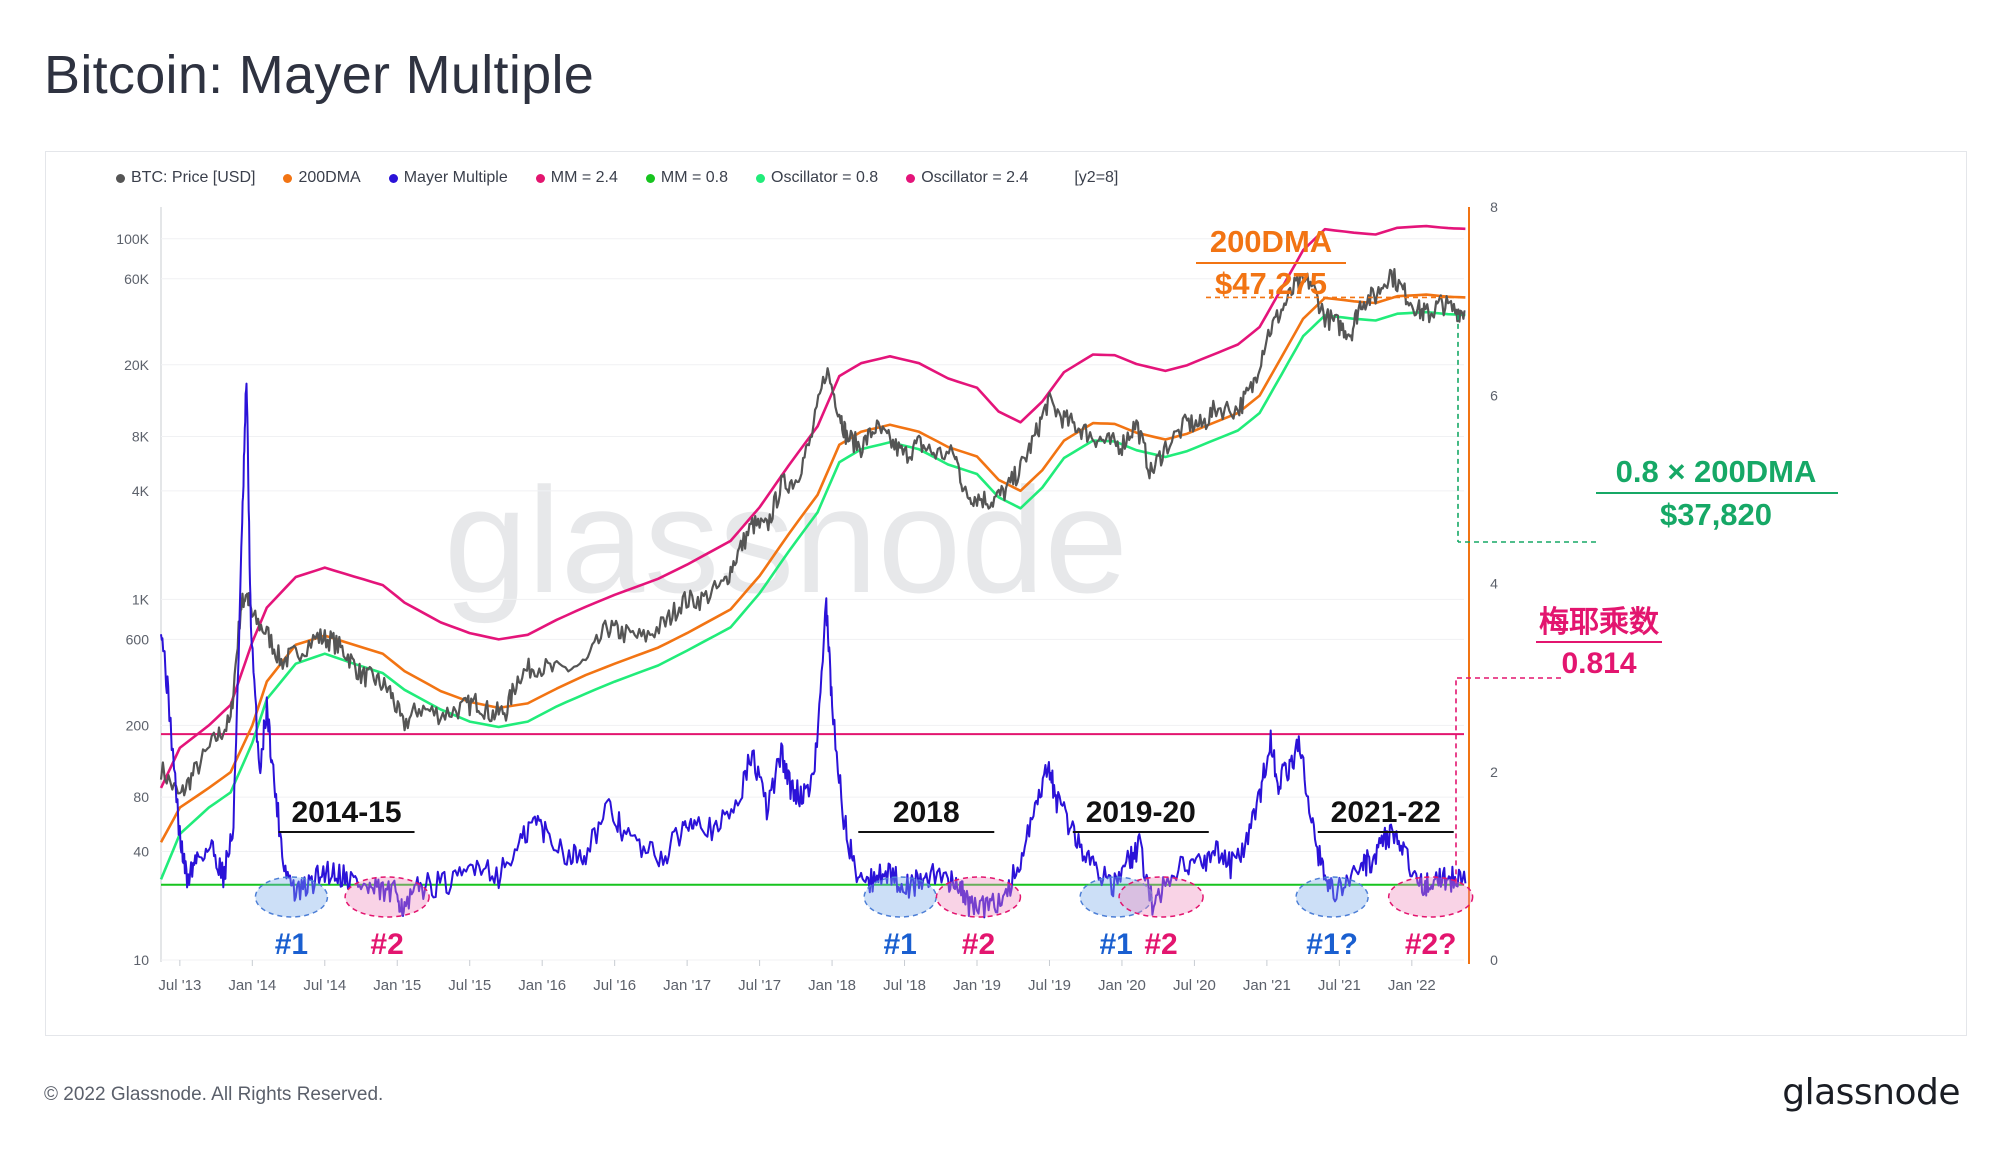 This screenshot has height=1152, width=2000. What do you see at coordinates (1431, 944) in the screenshot?
I see `marker-label: #2?` at bounding box center [1431, 944].